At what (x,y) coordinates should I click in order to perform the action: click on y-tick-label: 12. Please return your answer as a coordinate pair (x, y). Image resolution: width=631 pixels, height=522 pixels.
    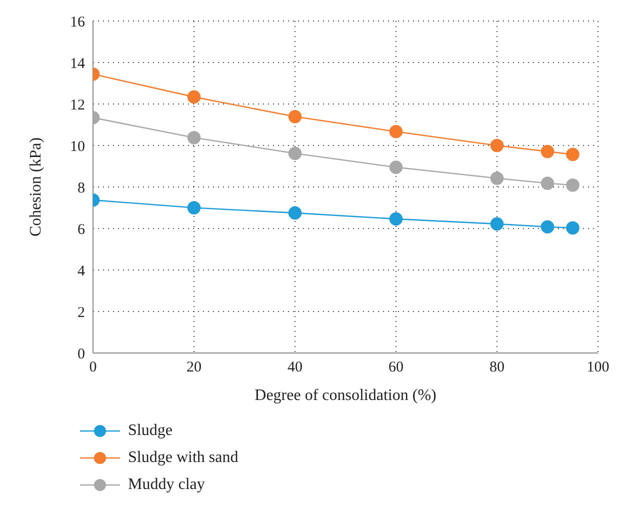
    Looking at the image, I should click on (77, 105).